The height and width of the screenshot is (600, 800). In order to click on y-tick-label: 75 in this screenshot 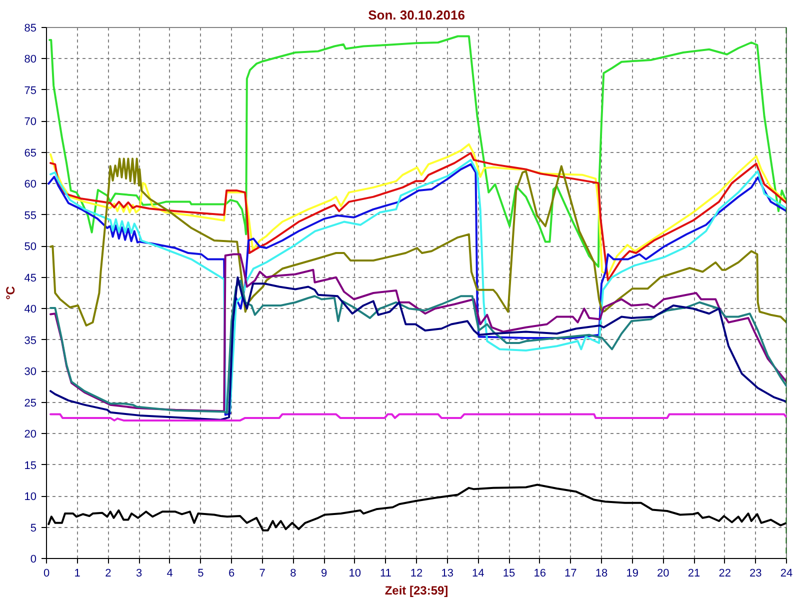, I will do `click(30, 90)`.